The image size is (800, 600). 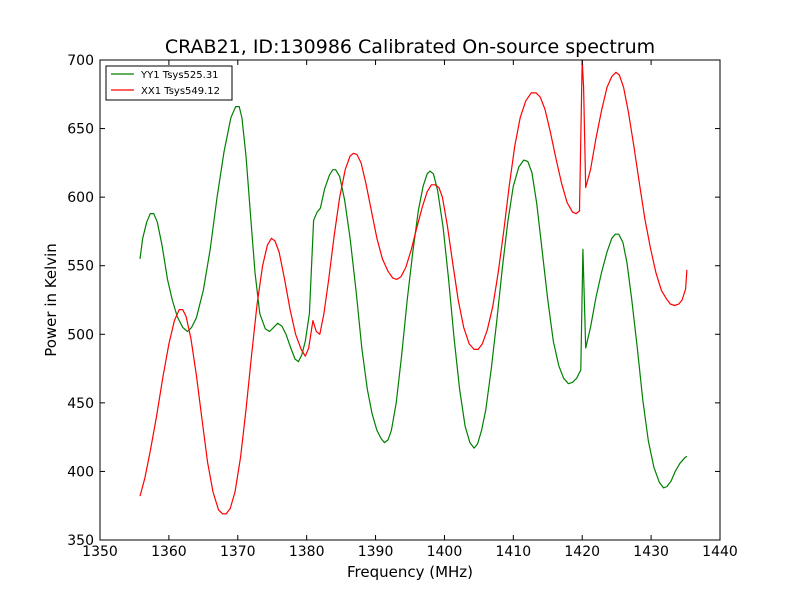 What do you see at coordinates (80, 335) in the screenshot?
I see `y-tick-label: 500` at bounding box center [80, 335].